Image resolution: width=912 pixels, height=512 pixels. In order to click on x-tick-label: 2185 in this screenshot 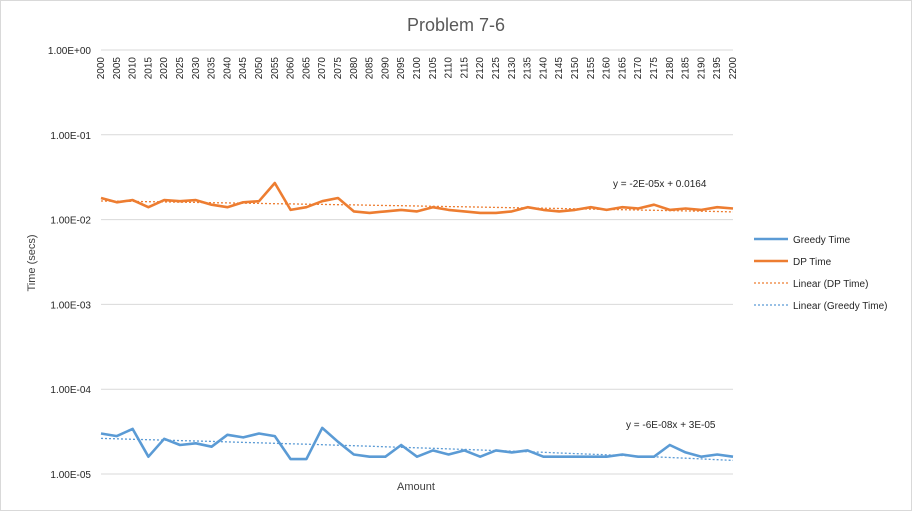, I will do `click(686, 68)`.